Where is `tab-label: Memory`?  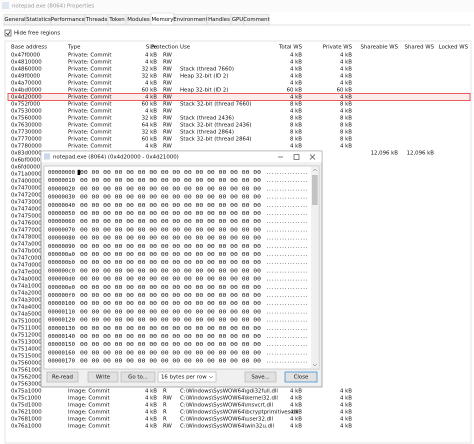
tab-label: Memory is located at coordinates (163, 20).